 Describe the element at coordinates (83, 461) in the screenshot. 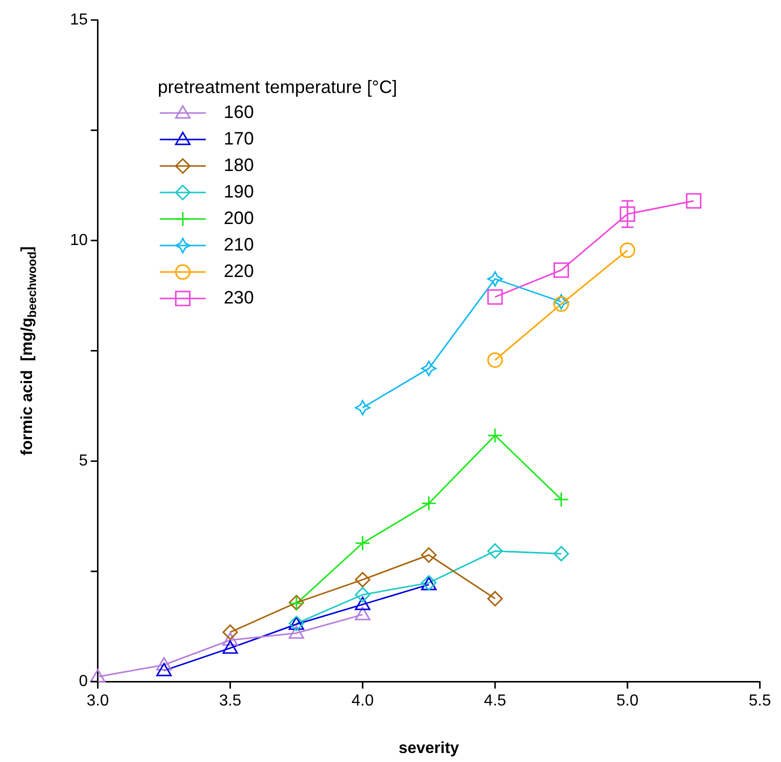

I see `y-tick-label: 5` at that location.